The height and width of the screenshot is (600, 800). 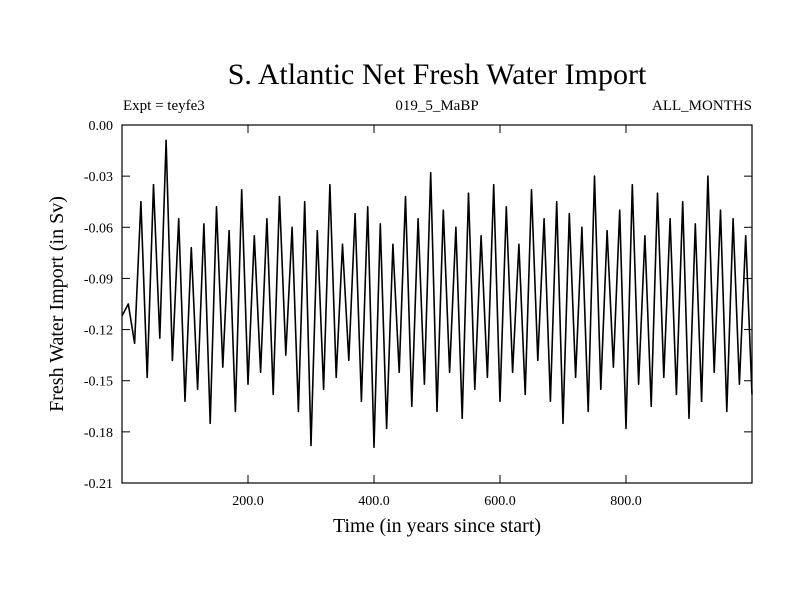 I want to click on y-tick-label: -0.06, so click(x=98, y=228).